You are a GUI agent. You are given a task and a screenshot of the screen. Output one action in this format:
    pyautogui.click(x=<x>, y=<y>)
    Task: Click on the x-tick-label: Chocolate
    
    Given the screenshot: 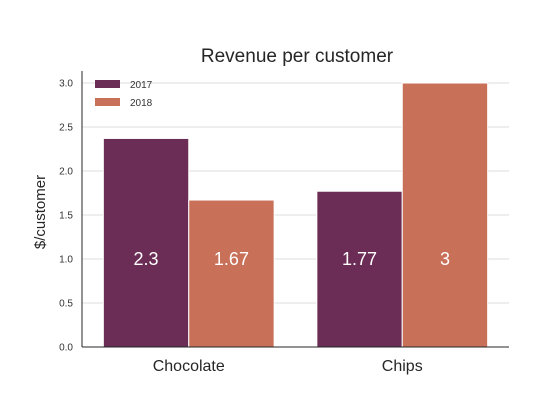 What is the action you would take?
    pyautogui.click(x=189, y=366)
    